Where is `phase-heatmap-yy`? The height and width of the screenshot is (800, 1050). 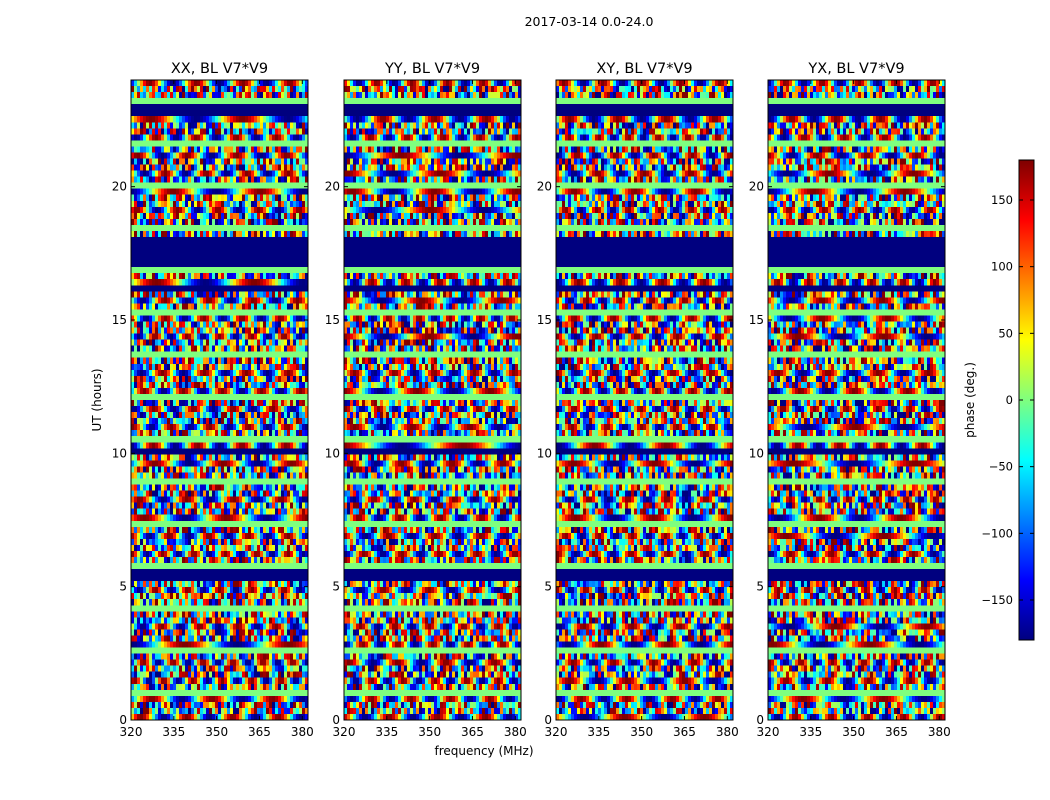 phase-heatmap-yy is located at coordinates (432, 400).